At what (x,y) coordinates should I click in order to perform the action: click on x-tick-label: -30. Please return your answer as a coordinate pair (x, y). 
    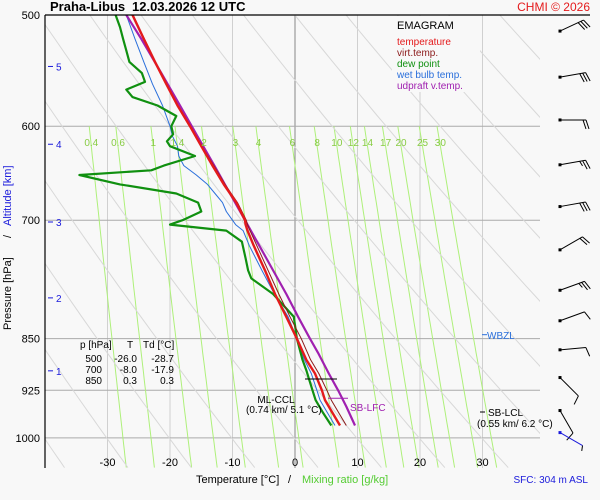
    Looking at the image, I should click on (108, 463).